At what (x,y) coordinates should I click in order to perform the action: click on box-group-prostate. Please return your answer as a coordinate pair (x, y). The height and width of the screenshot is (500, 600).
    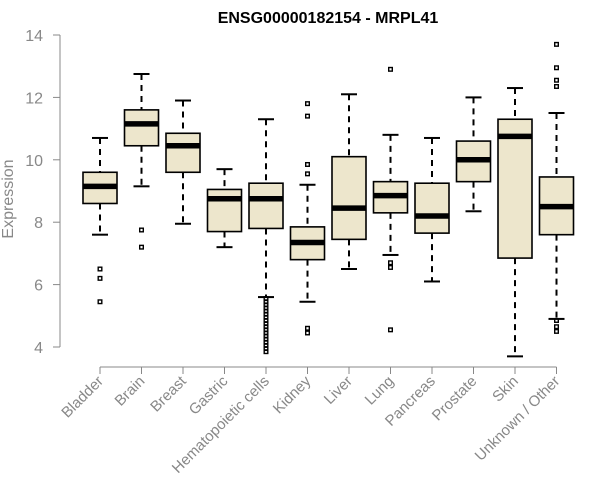
    Looking at the image, I should click on (473, 154).